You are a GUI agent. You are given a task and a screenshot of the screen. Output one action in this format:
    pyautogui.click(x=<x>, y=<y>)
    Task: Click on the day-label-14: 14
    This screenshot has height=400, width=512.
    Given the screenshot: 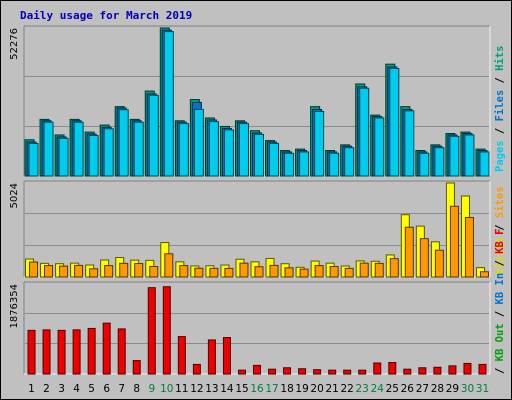 What is the action you would take?
    pyautogui.click(x=227, y=389)
    